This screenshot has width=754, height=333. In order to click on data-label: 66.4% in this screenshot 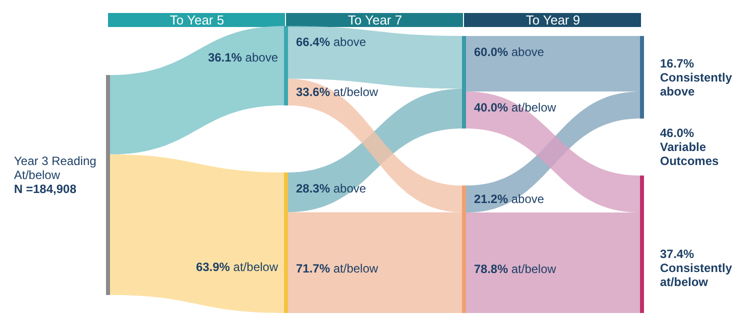, I will do `click(313, 42)`.